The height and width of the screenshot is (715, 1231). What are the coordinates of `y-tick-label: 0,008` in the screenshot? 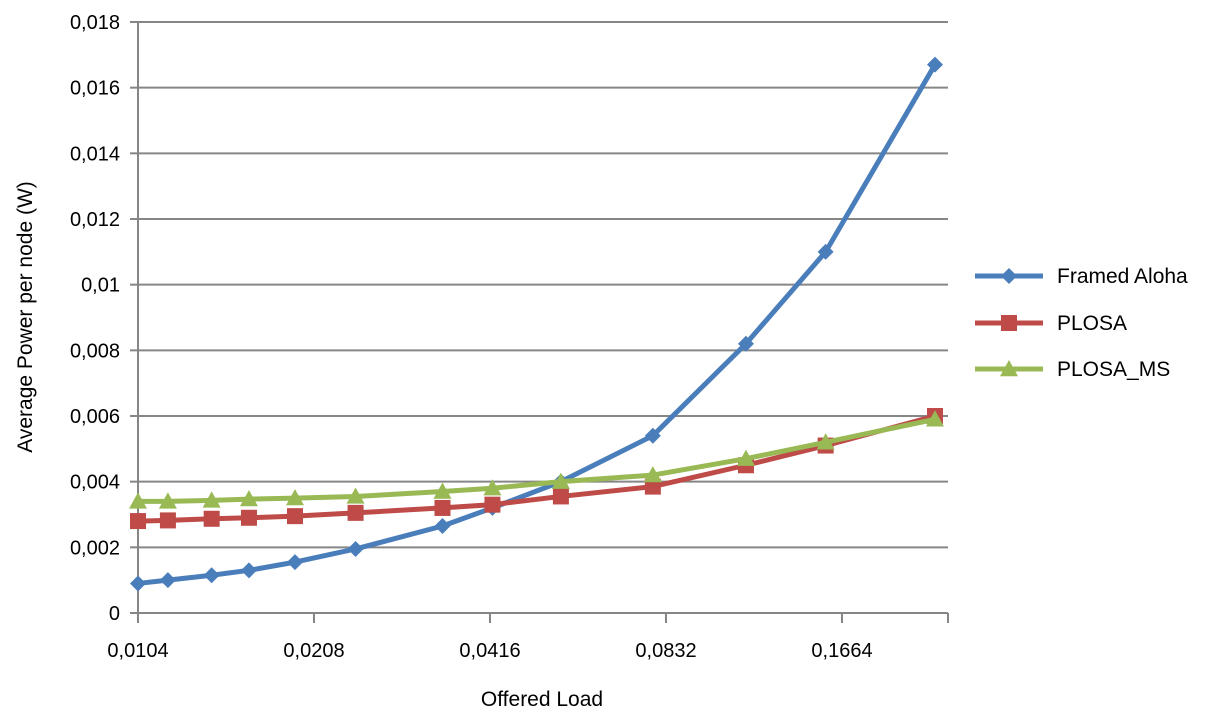 It's located at (95, 351).